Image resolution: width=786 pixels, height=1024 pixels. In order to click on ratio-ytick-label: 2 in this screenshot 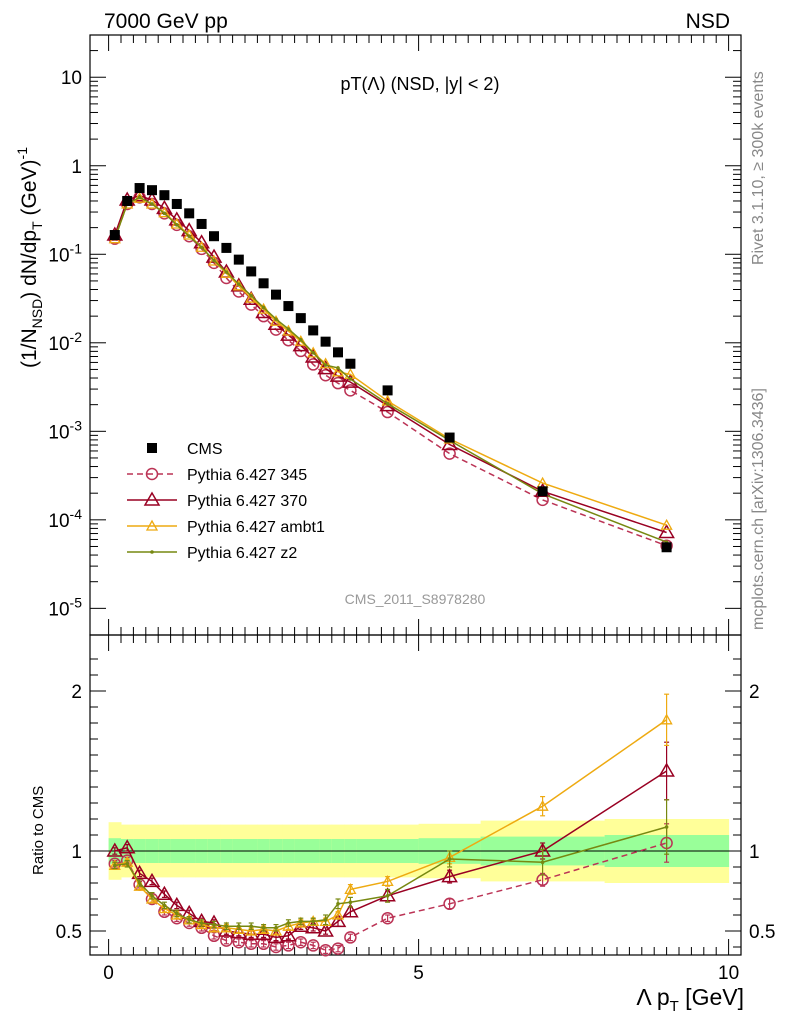, I will do `click(76, 692)`.